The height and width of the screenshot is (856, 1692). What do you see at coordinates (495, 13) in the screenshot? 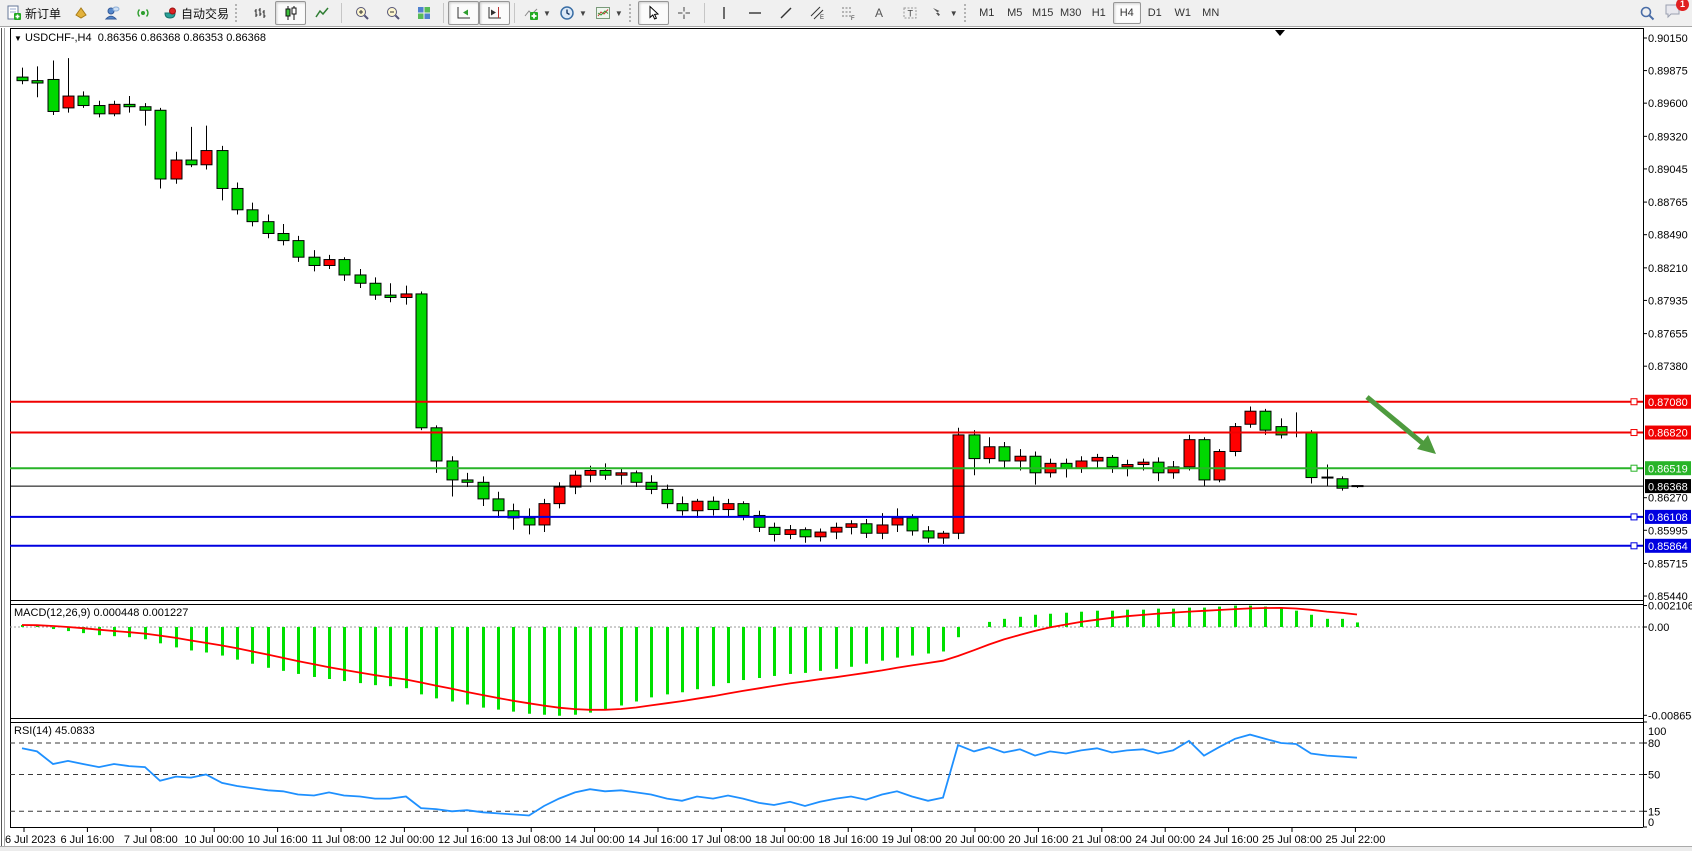
I see `chart-shift-button` at bounding box center [495, 13].